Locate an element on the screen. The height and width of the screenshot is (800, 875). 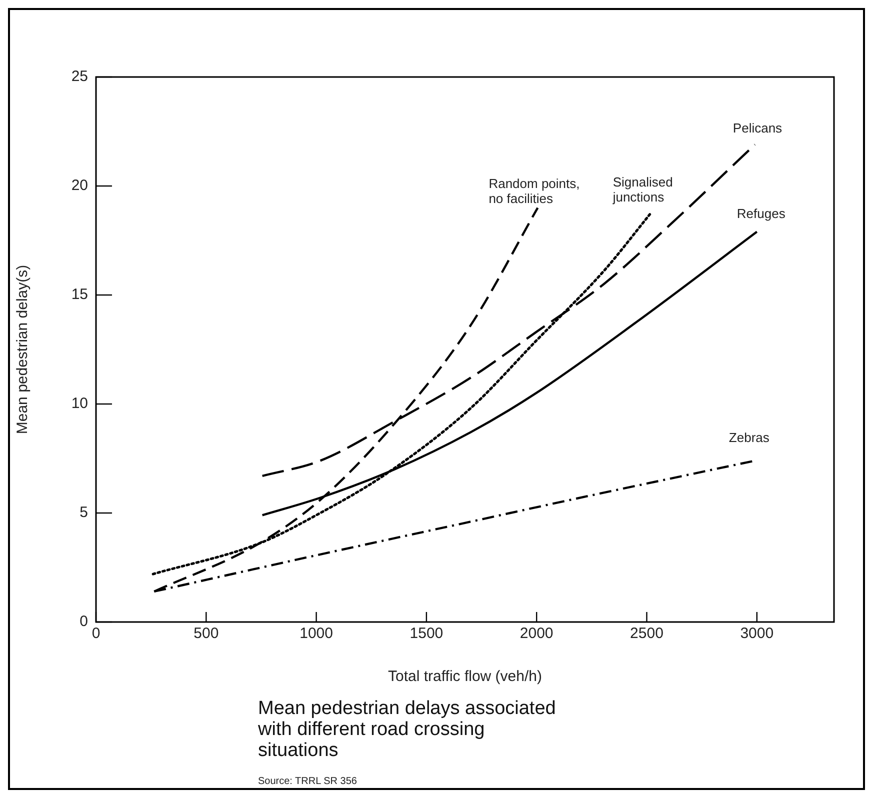
x-tick-label: 500 is located at coordinates (206, 633).